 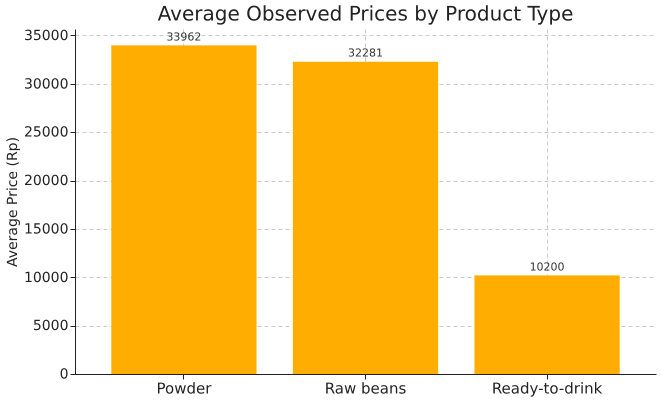 I want to click on y-axis-title: Average Price (Rp), so click(x=12, y=202).